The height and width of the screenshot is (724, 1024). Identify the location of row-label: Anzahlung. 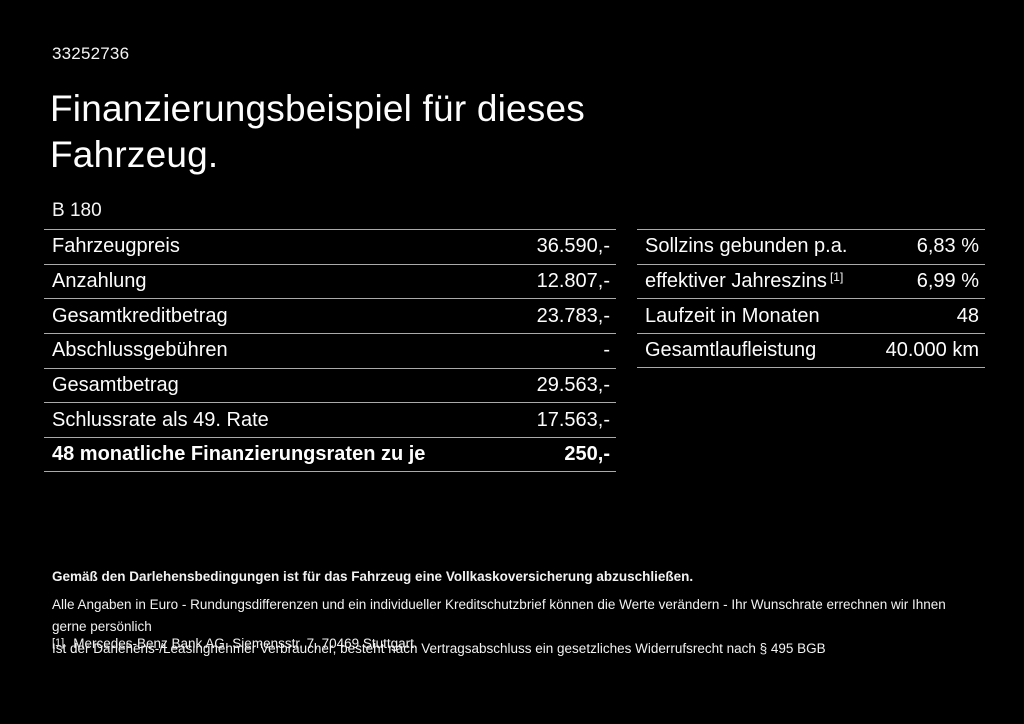
(99, 281).